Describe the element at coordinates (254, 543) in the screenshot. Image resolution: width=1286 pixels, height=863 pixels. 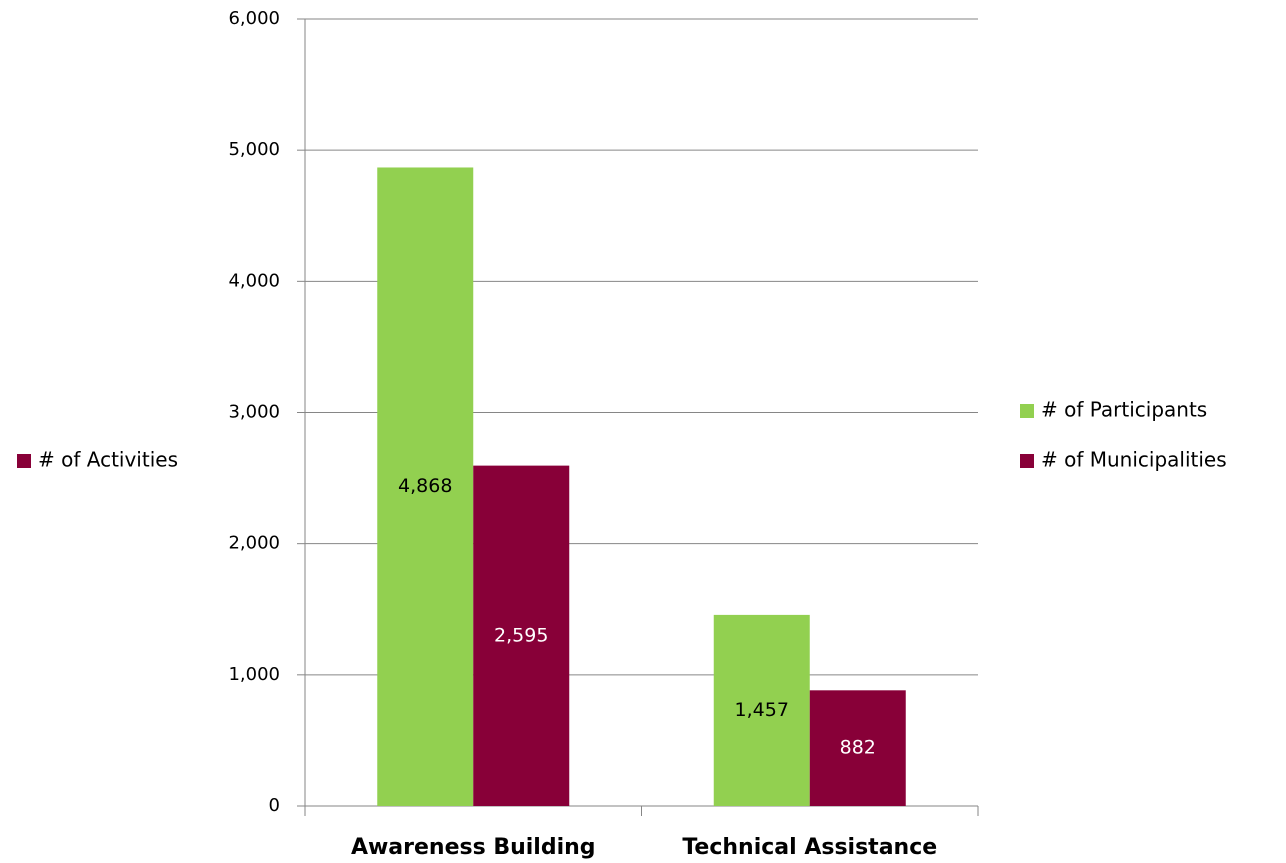
I see `y-tick-label: 2,000` at that location.